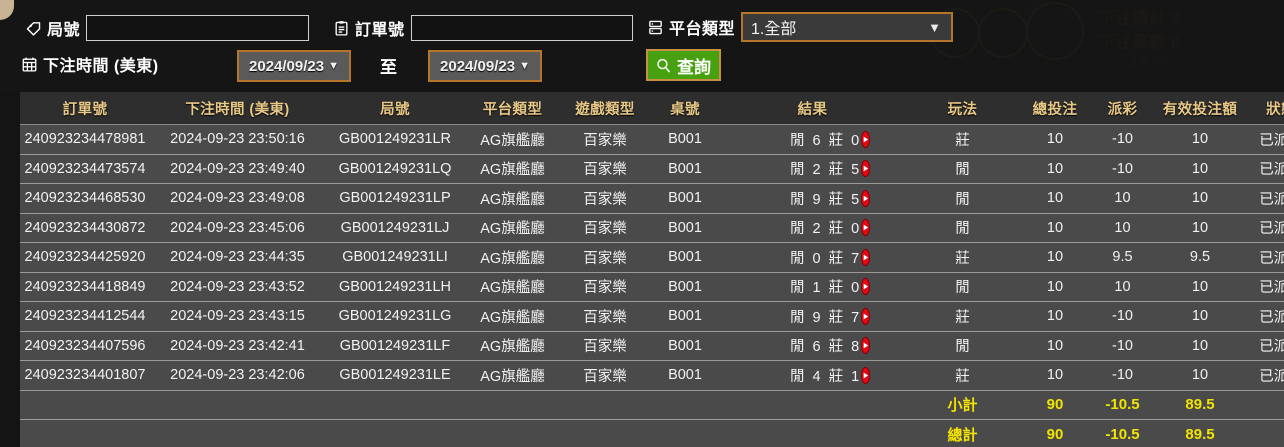 The height and width of the screenshot is (447, 1284). I want to click on col-round-no: 局號, so click(395, 108).